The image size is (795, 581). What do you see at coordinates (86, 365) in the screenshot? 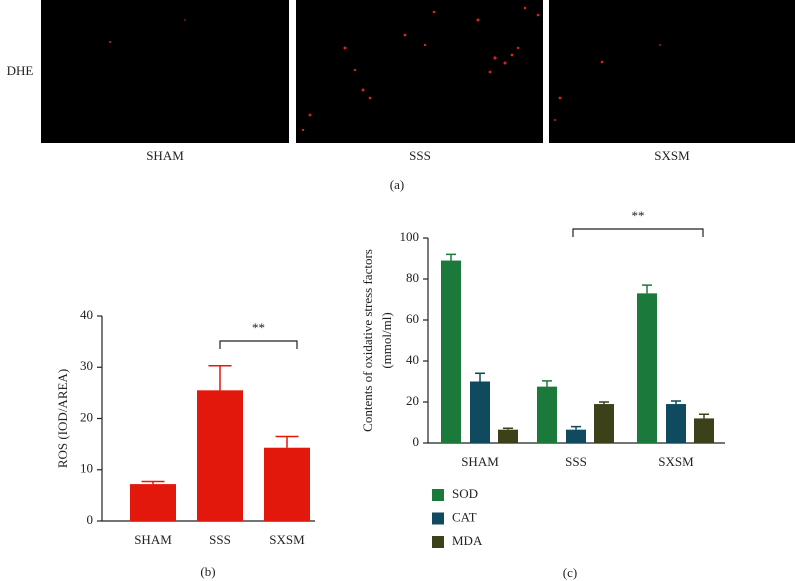
I see `y-tick-label: 30` at bounding box center [86, 365].